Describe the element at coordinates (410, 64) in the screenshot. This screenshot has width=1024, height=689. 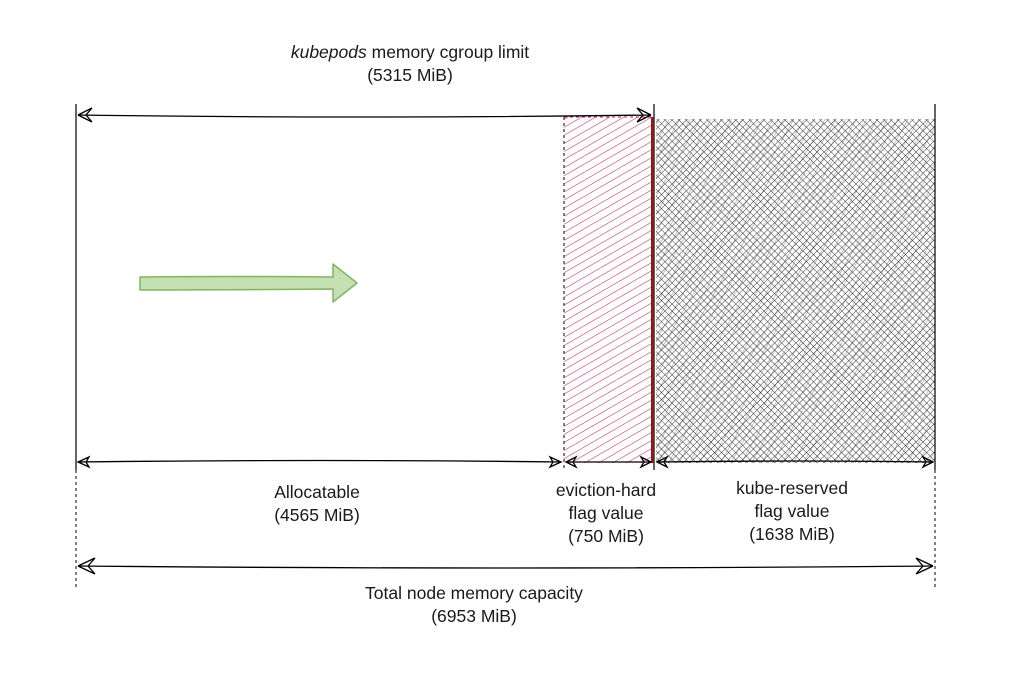
I see `kubepods-limit-label: kubepods memory cgroup limit (5315 MiB)` at that location.